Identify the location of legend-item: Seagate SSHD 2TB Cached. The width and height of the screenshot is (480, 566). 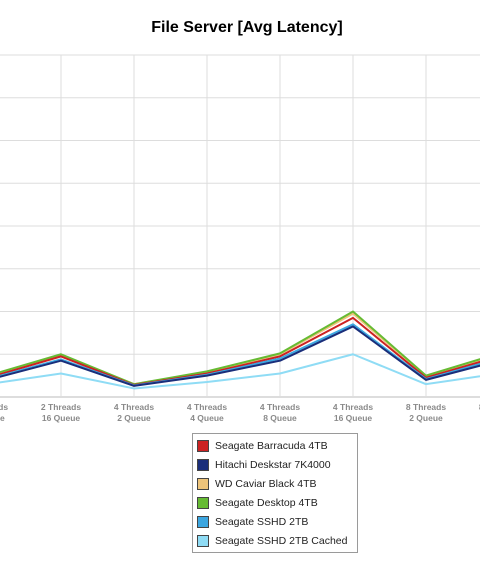
(275, 540).